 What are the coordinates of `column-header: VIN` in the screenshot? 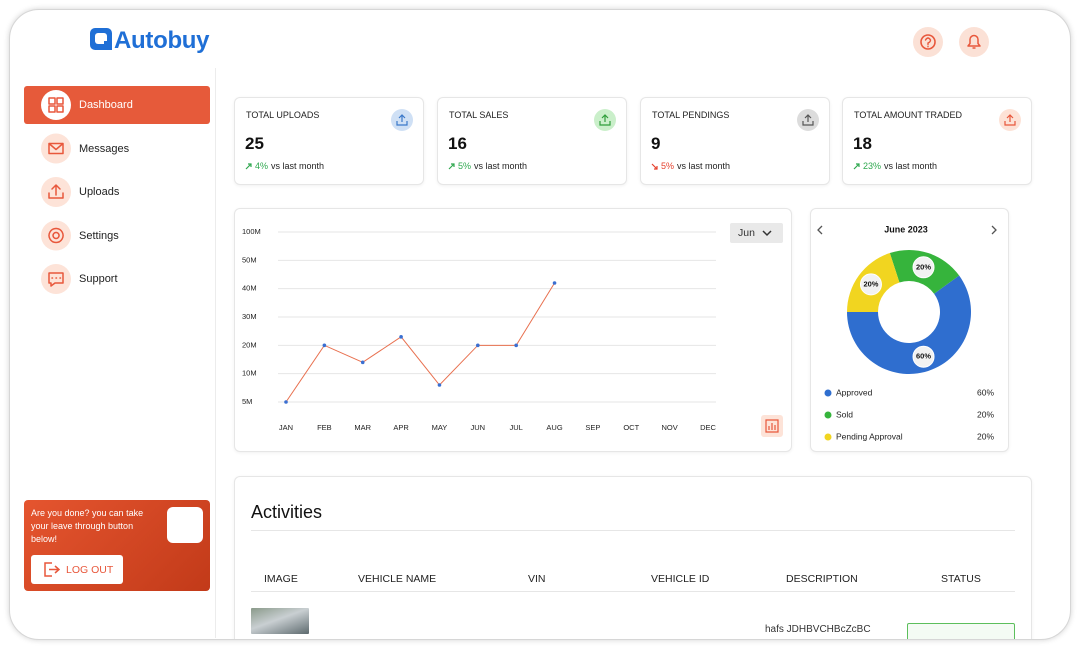 It's located at (537, 579).